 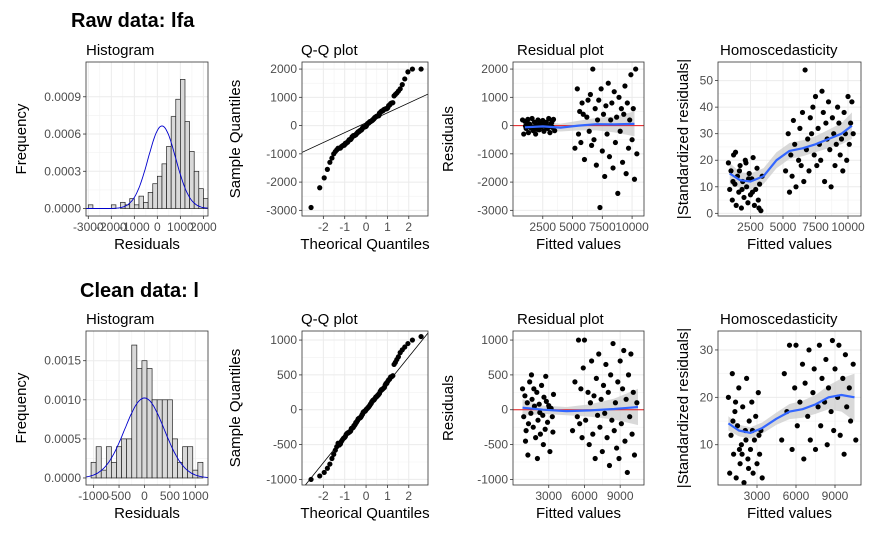 What do you see at coordinates (366, 496) in the screenshot?
I see `clean-qq-x-tick-label: 0` at bounding box center [366, 496].